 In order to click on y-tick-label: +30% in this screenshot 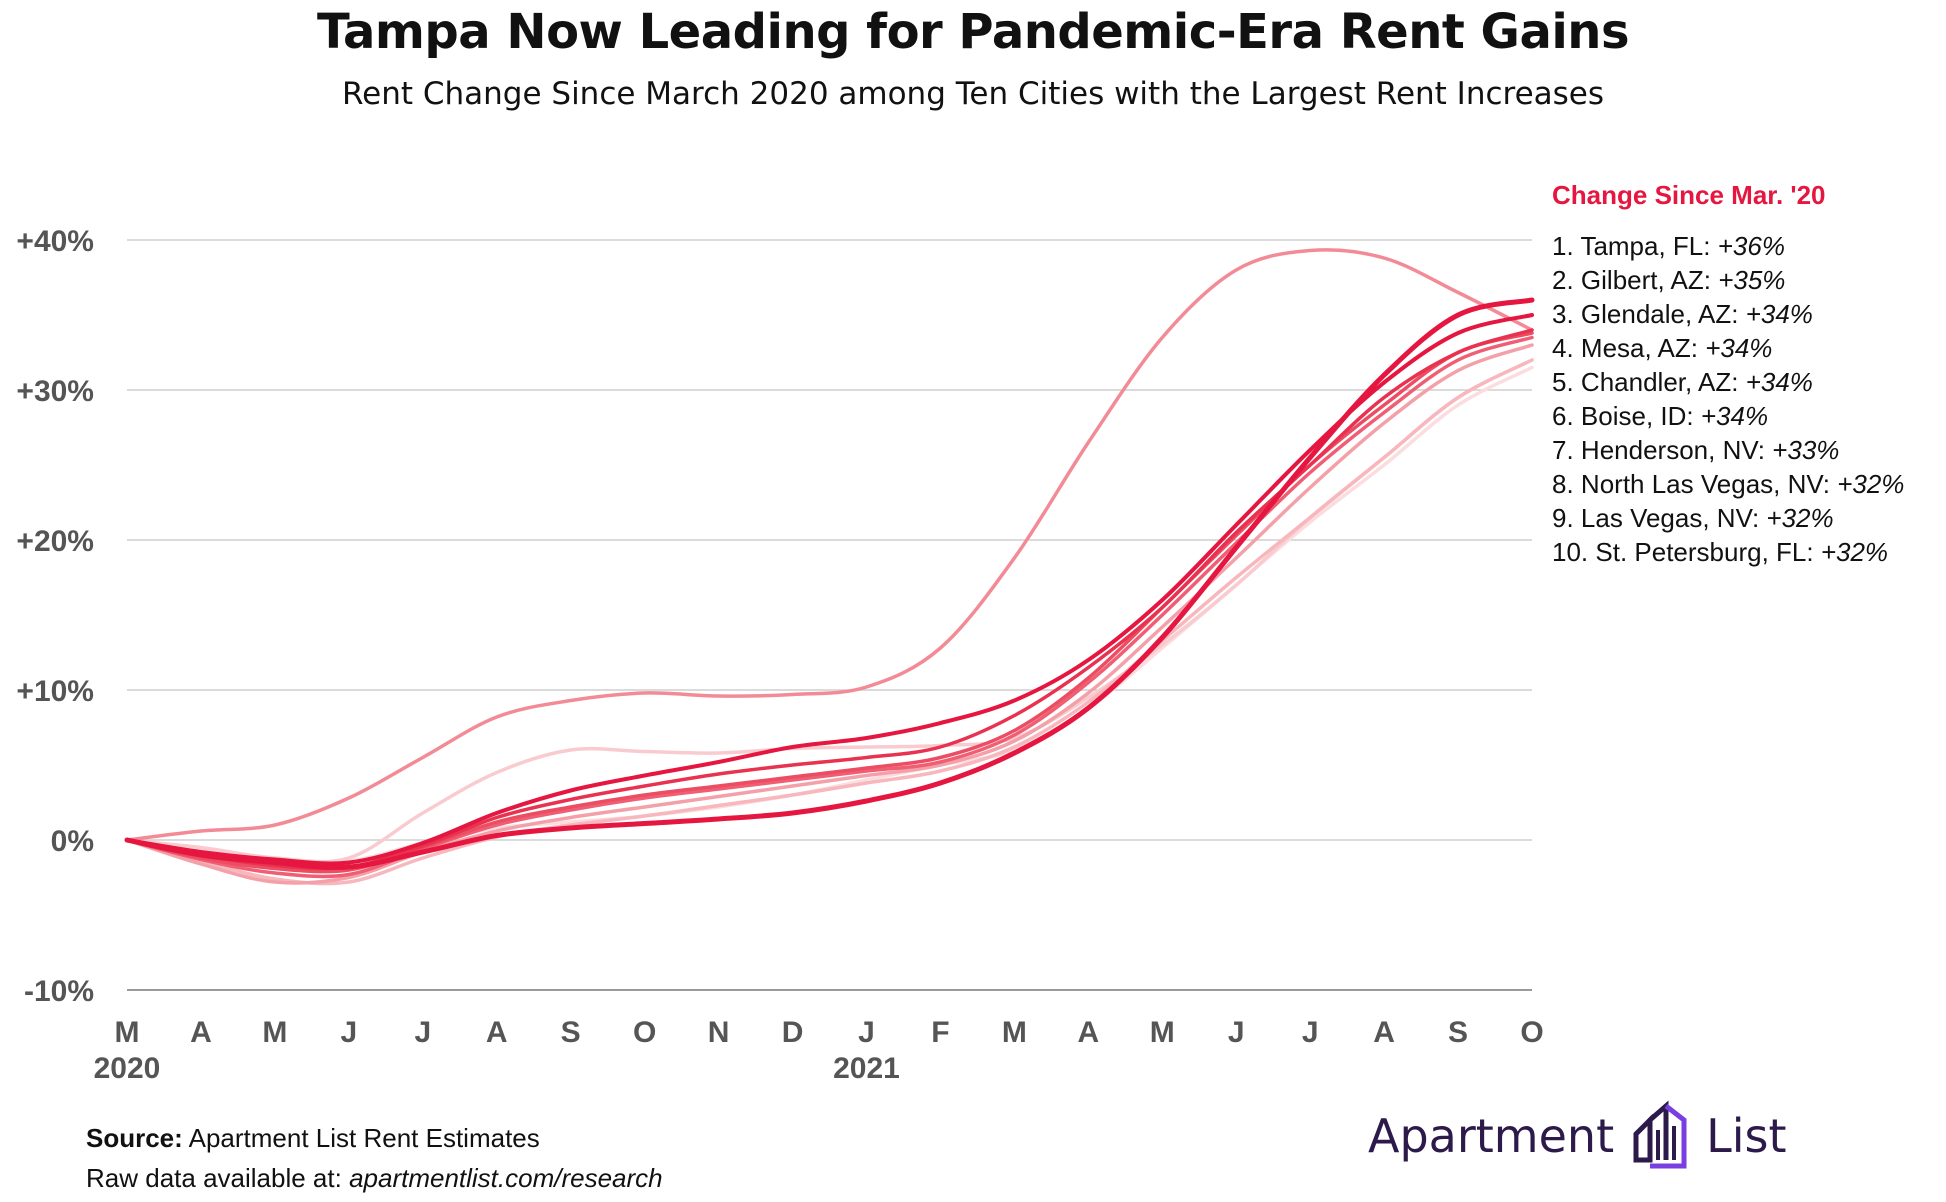, I will do `click(55, 391)`.